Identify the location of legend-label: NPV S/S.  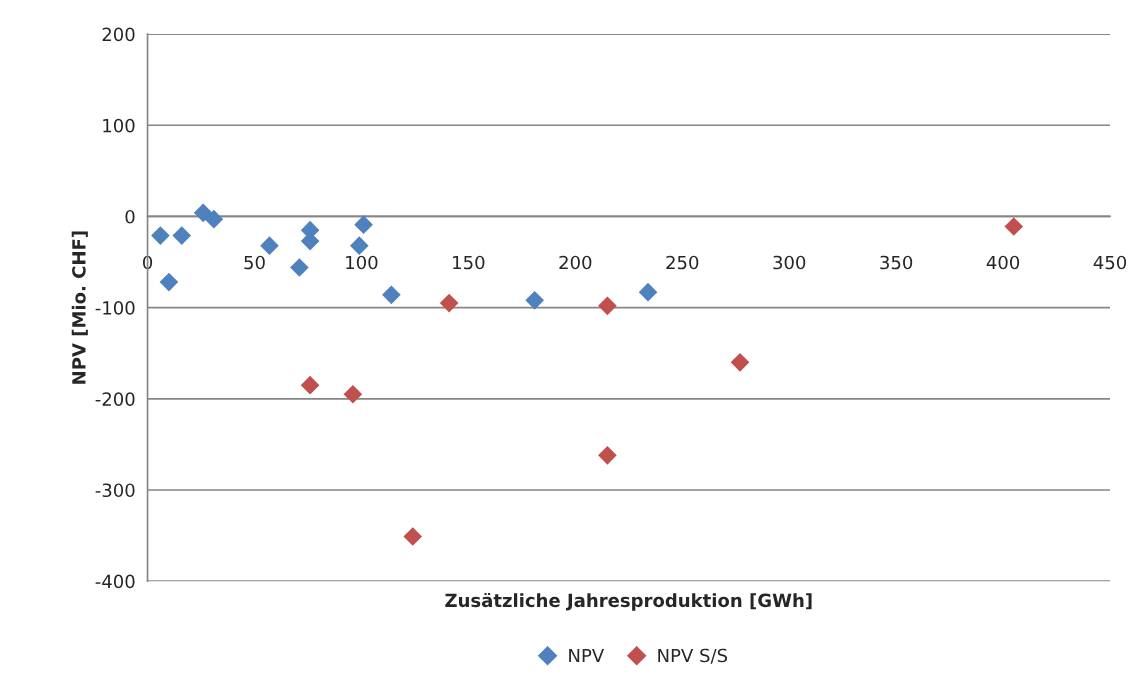
(693, 656).